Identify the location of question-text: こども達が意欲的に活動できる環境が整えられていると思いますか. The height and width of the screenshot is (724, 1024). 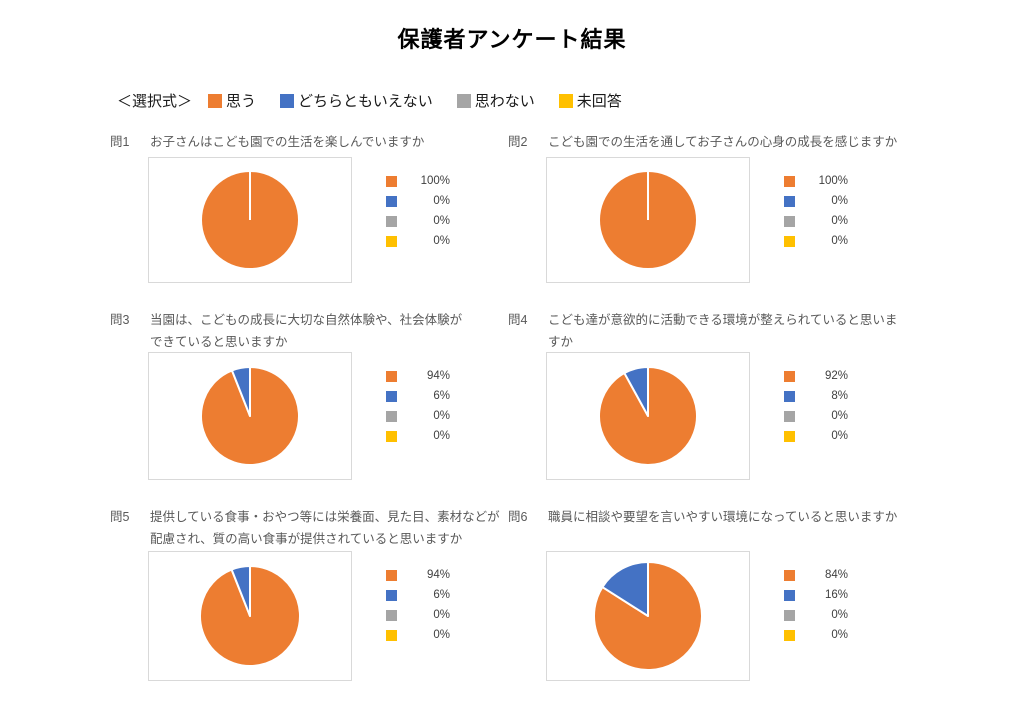
(723, 331).